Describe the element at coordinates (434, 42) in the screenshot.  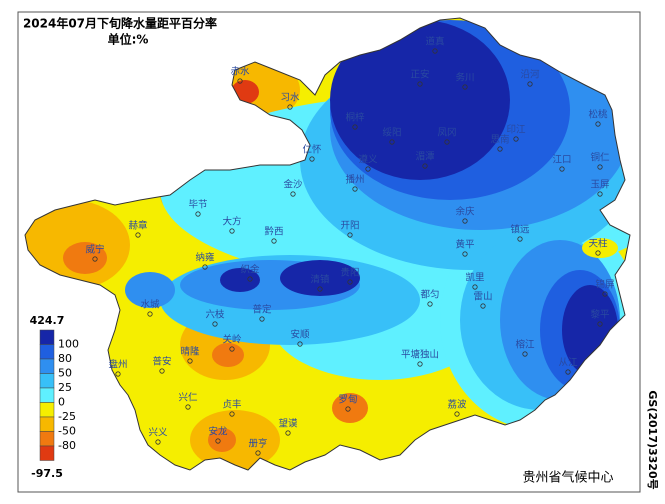
I see `city-label: 道真` at that location.